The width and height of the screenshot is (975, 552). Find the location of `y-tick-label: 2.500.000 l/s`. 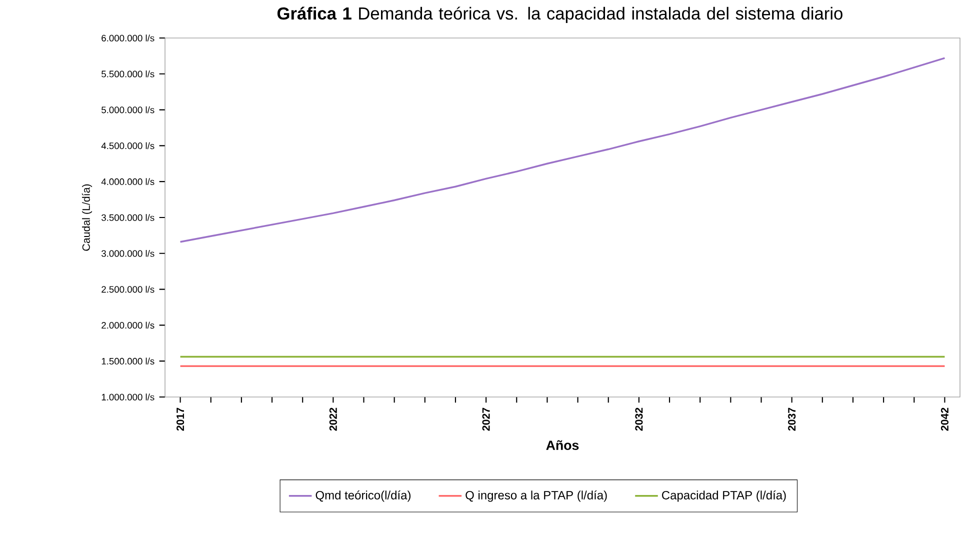

y-tick-label: 2.500.000 l/s is located at coordinates (128, 289).